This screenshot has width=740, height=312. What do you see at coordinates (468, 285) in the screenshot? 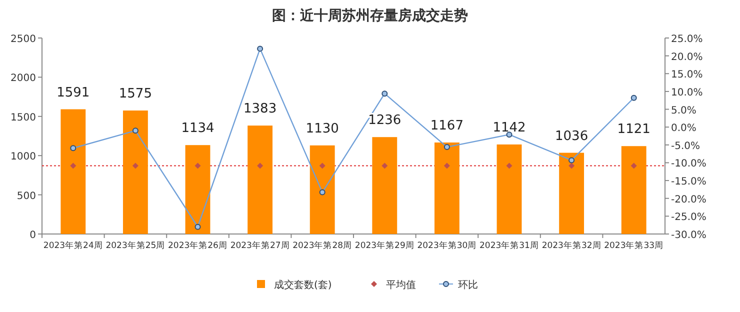
I see `legend-label: 环比` at bounding box center [468, 285].